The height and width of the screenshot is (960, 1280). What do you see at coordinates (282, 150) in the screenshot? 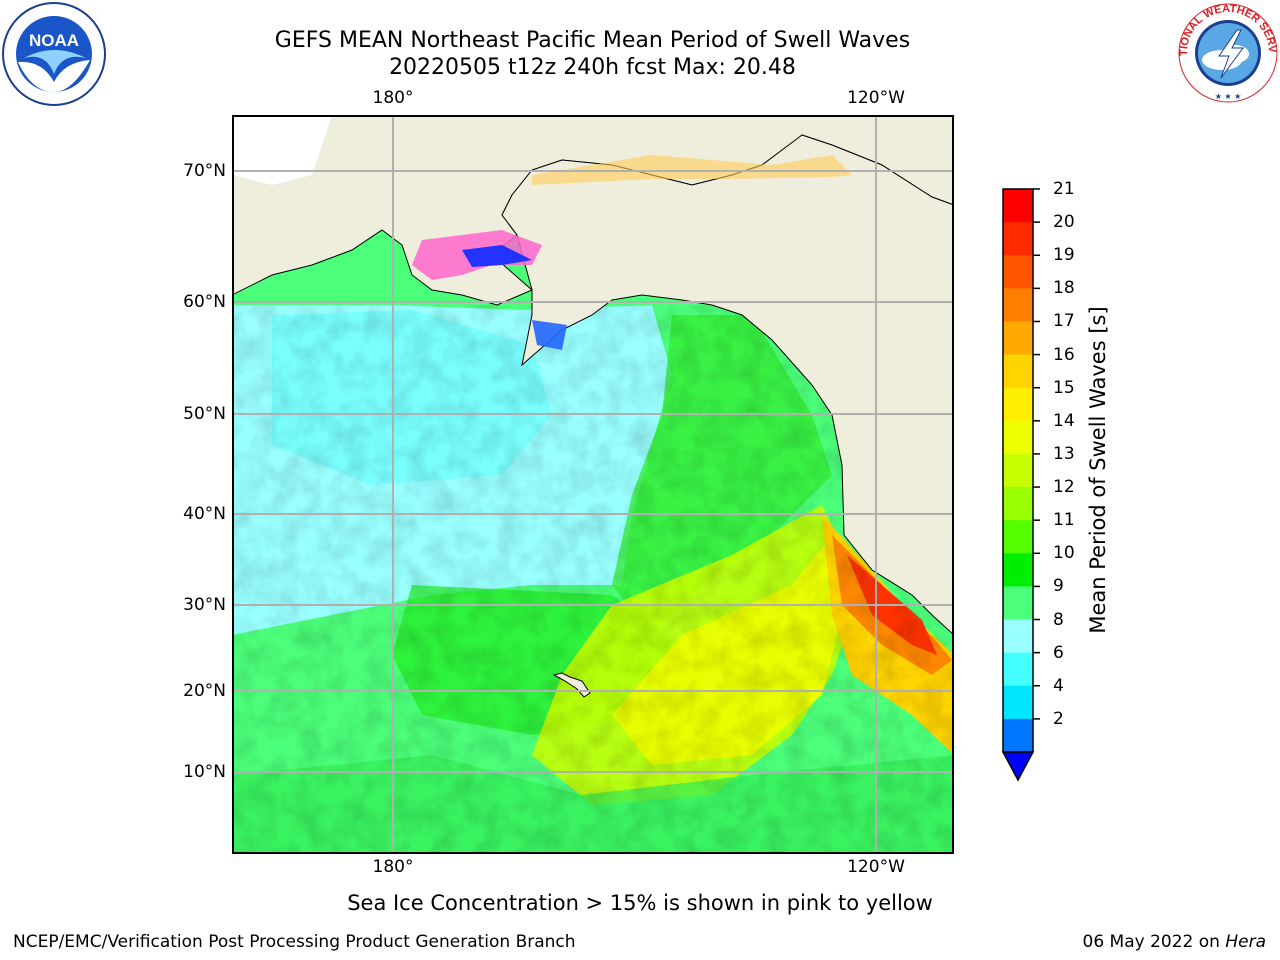
I see `arctic-ocean` at bounding box center [282, 150].